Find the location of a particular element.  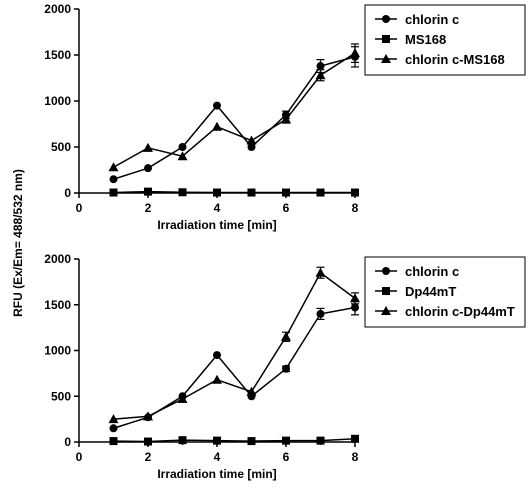

legend-label: Dp44mT is located at coordinates (430, 291).